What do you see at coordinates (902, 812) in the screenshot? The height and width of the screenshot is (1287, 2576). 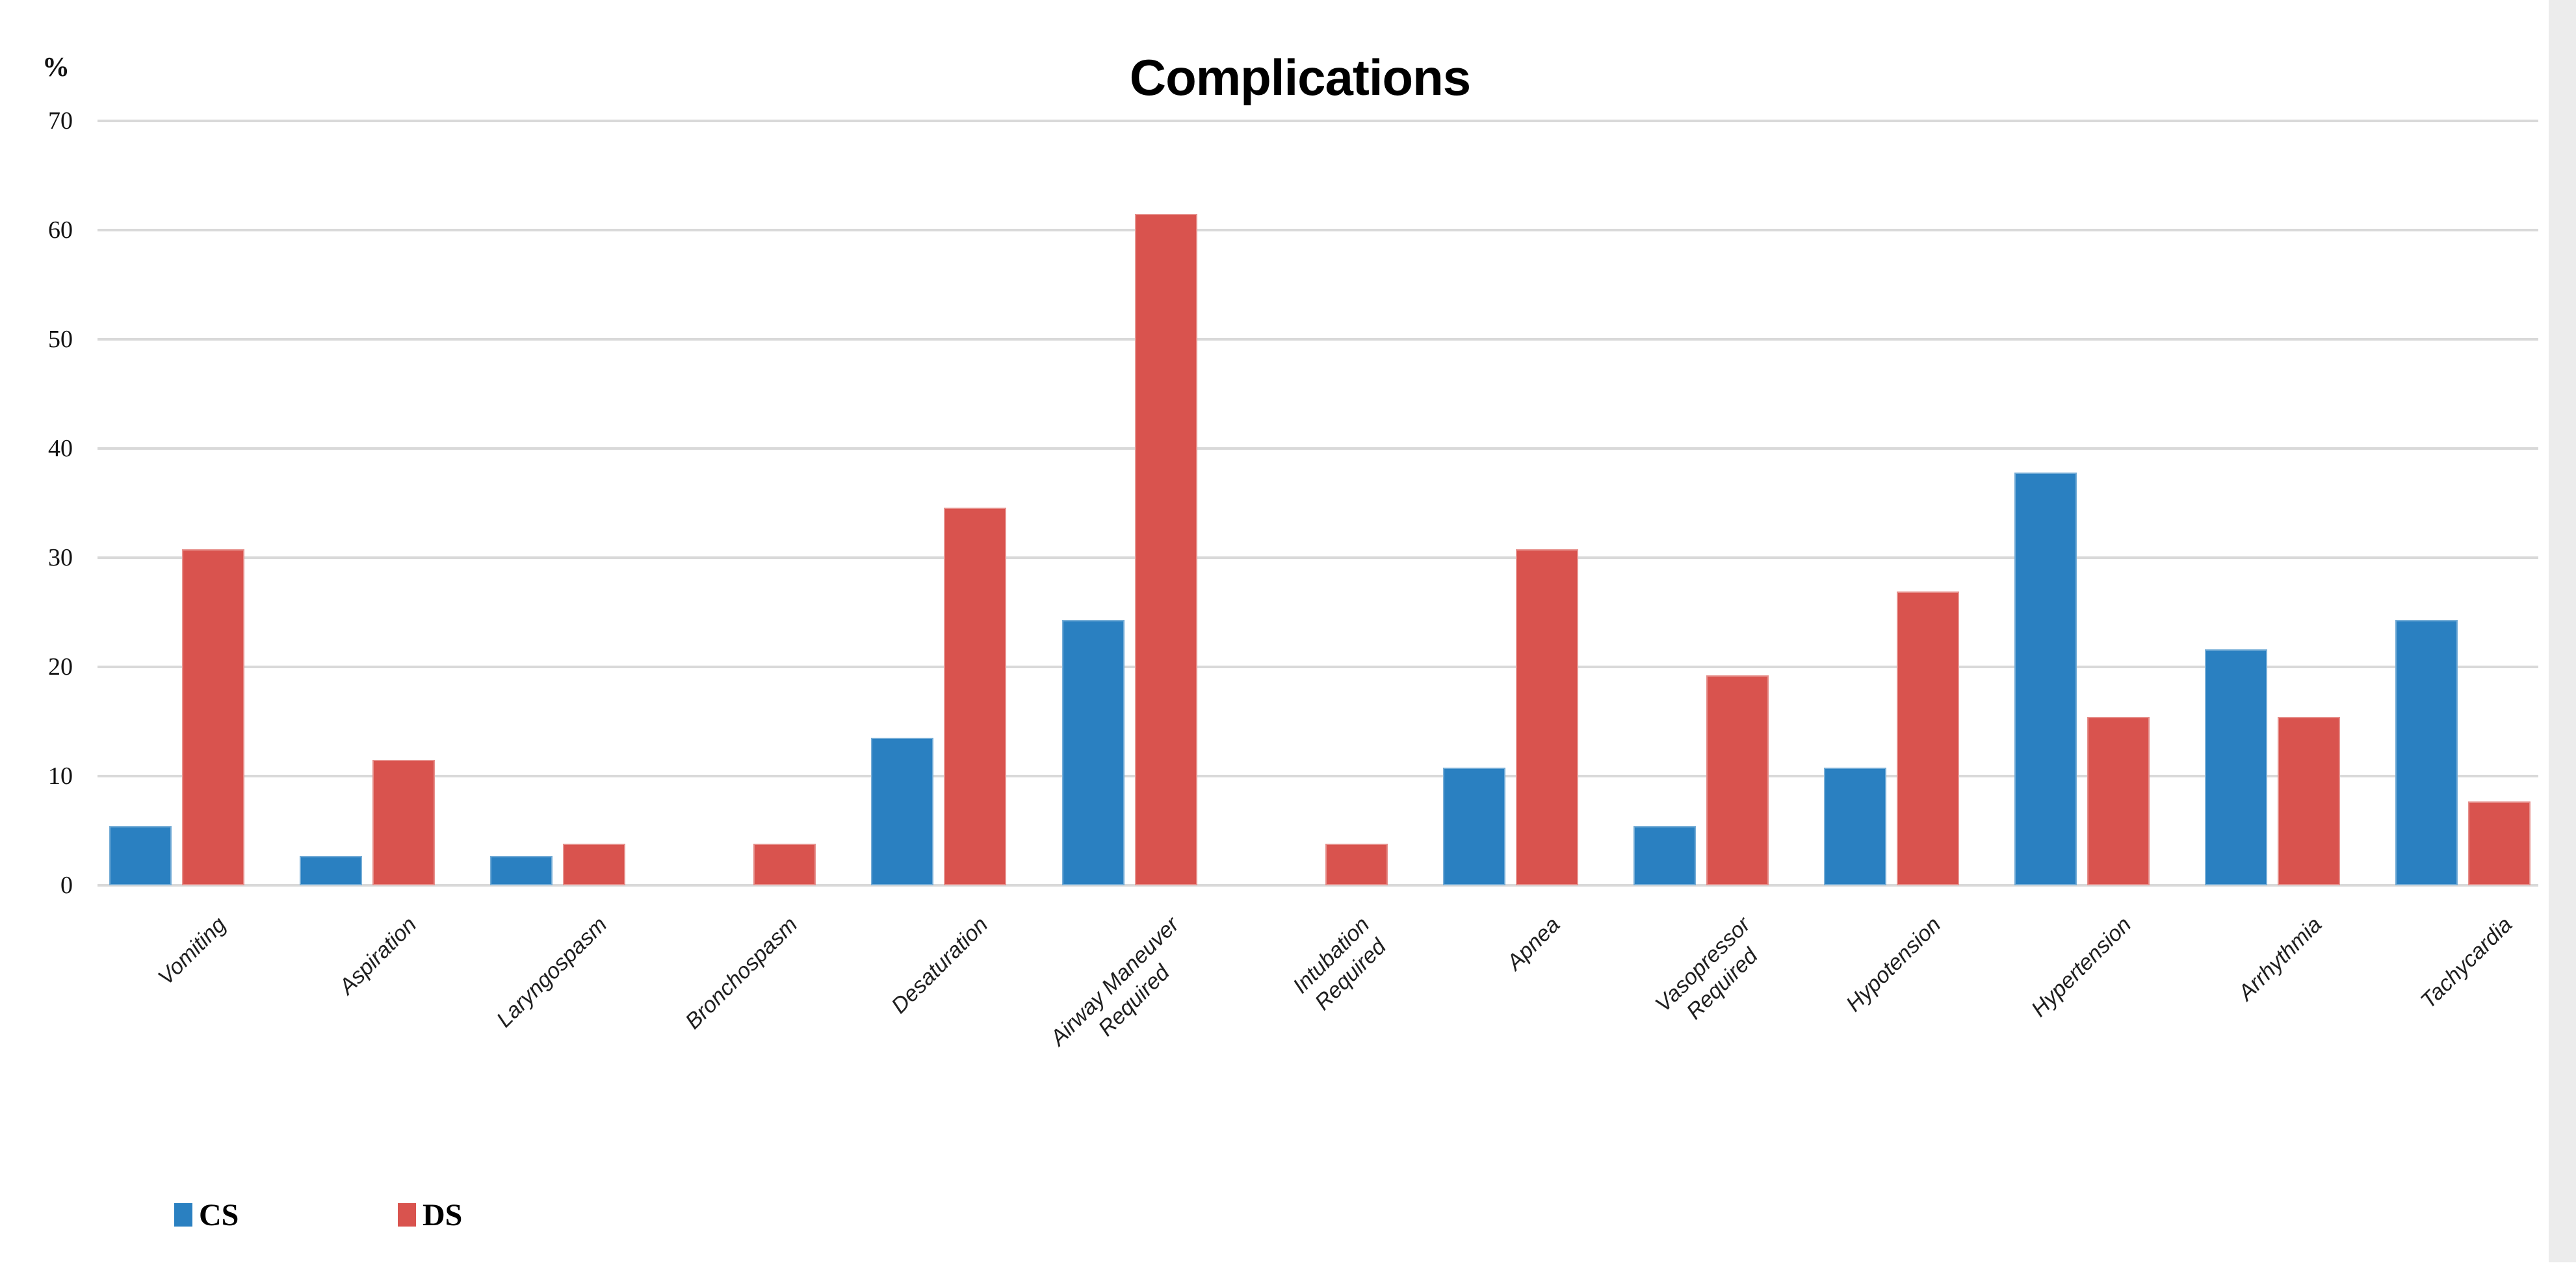 I see `bar-cs-desaturation` at bounding box center [902, 812].